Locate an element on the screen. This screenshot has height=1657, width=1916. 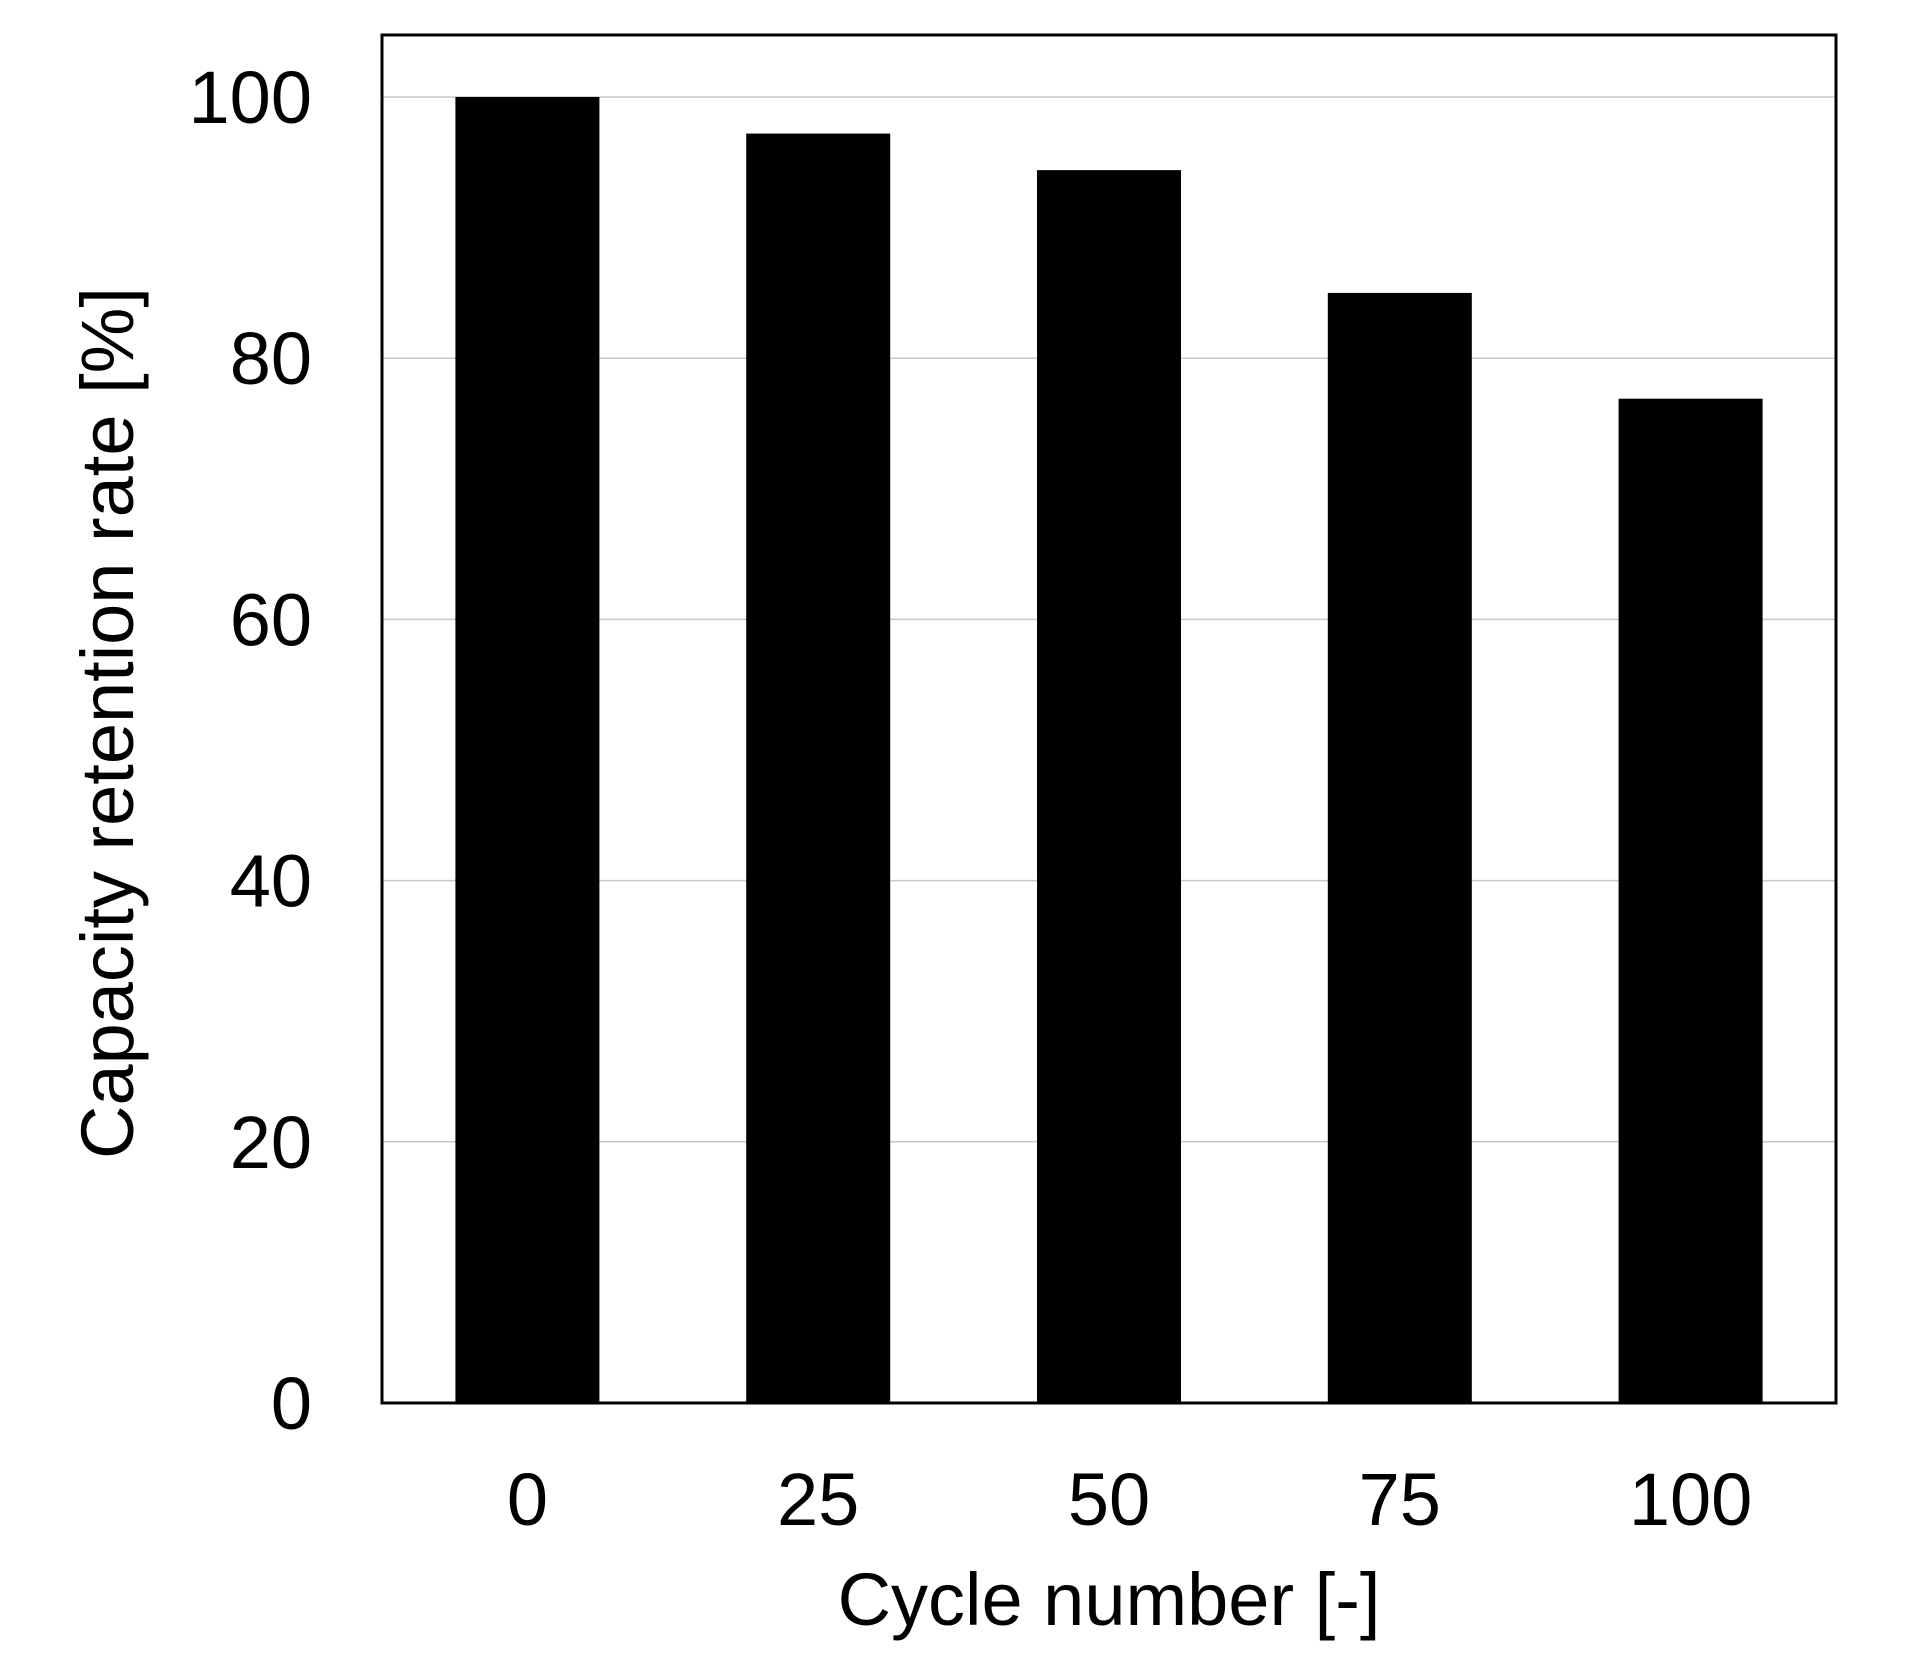
x-axis-title: Cycle number [-] is located at coordinates (1109, 1599).